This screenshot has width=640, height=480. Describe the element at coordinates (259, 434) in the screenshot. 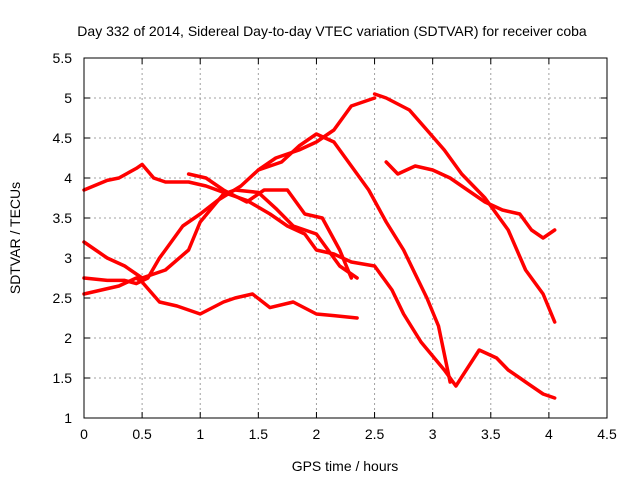

I see `x-tick-label: 1.5` at that location.